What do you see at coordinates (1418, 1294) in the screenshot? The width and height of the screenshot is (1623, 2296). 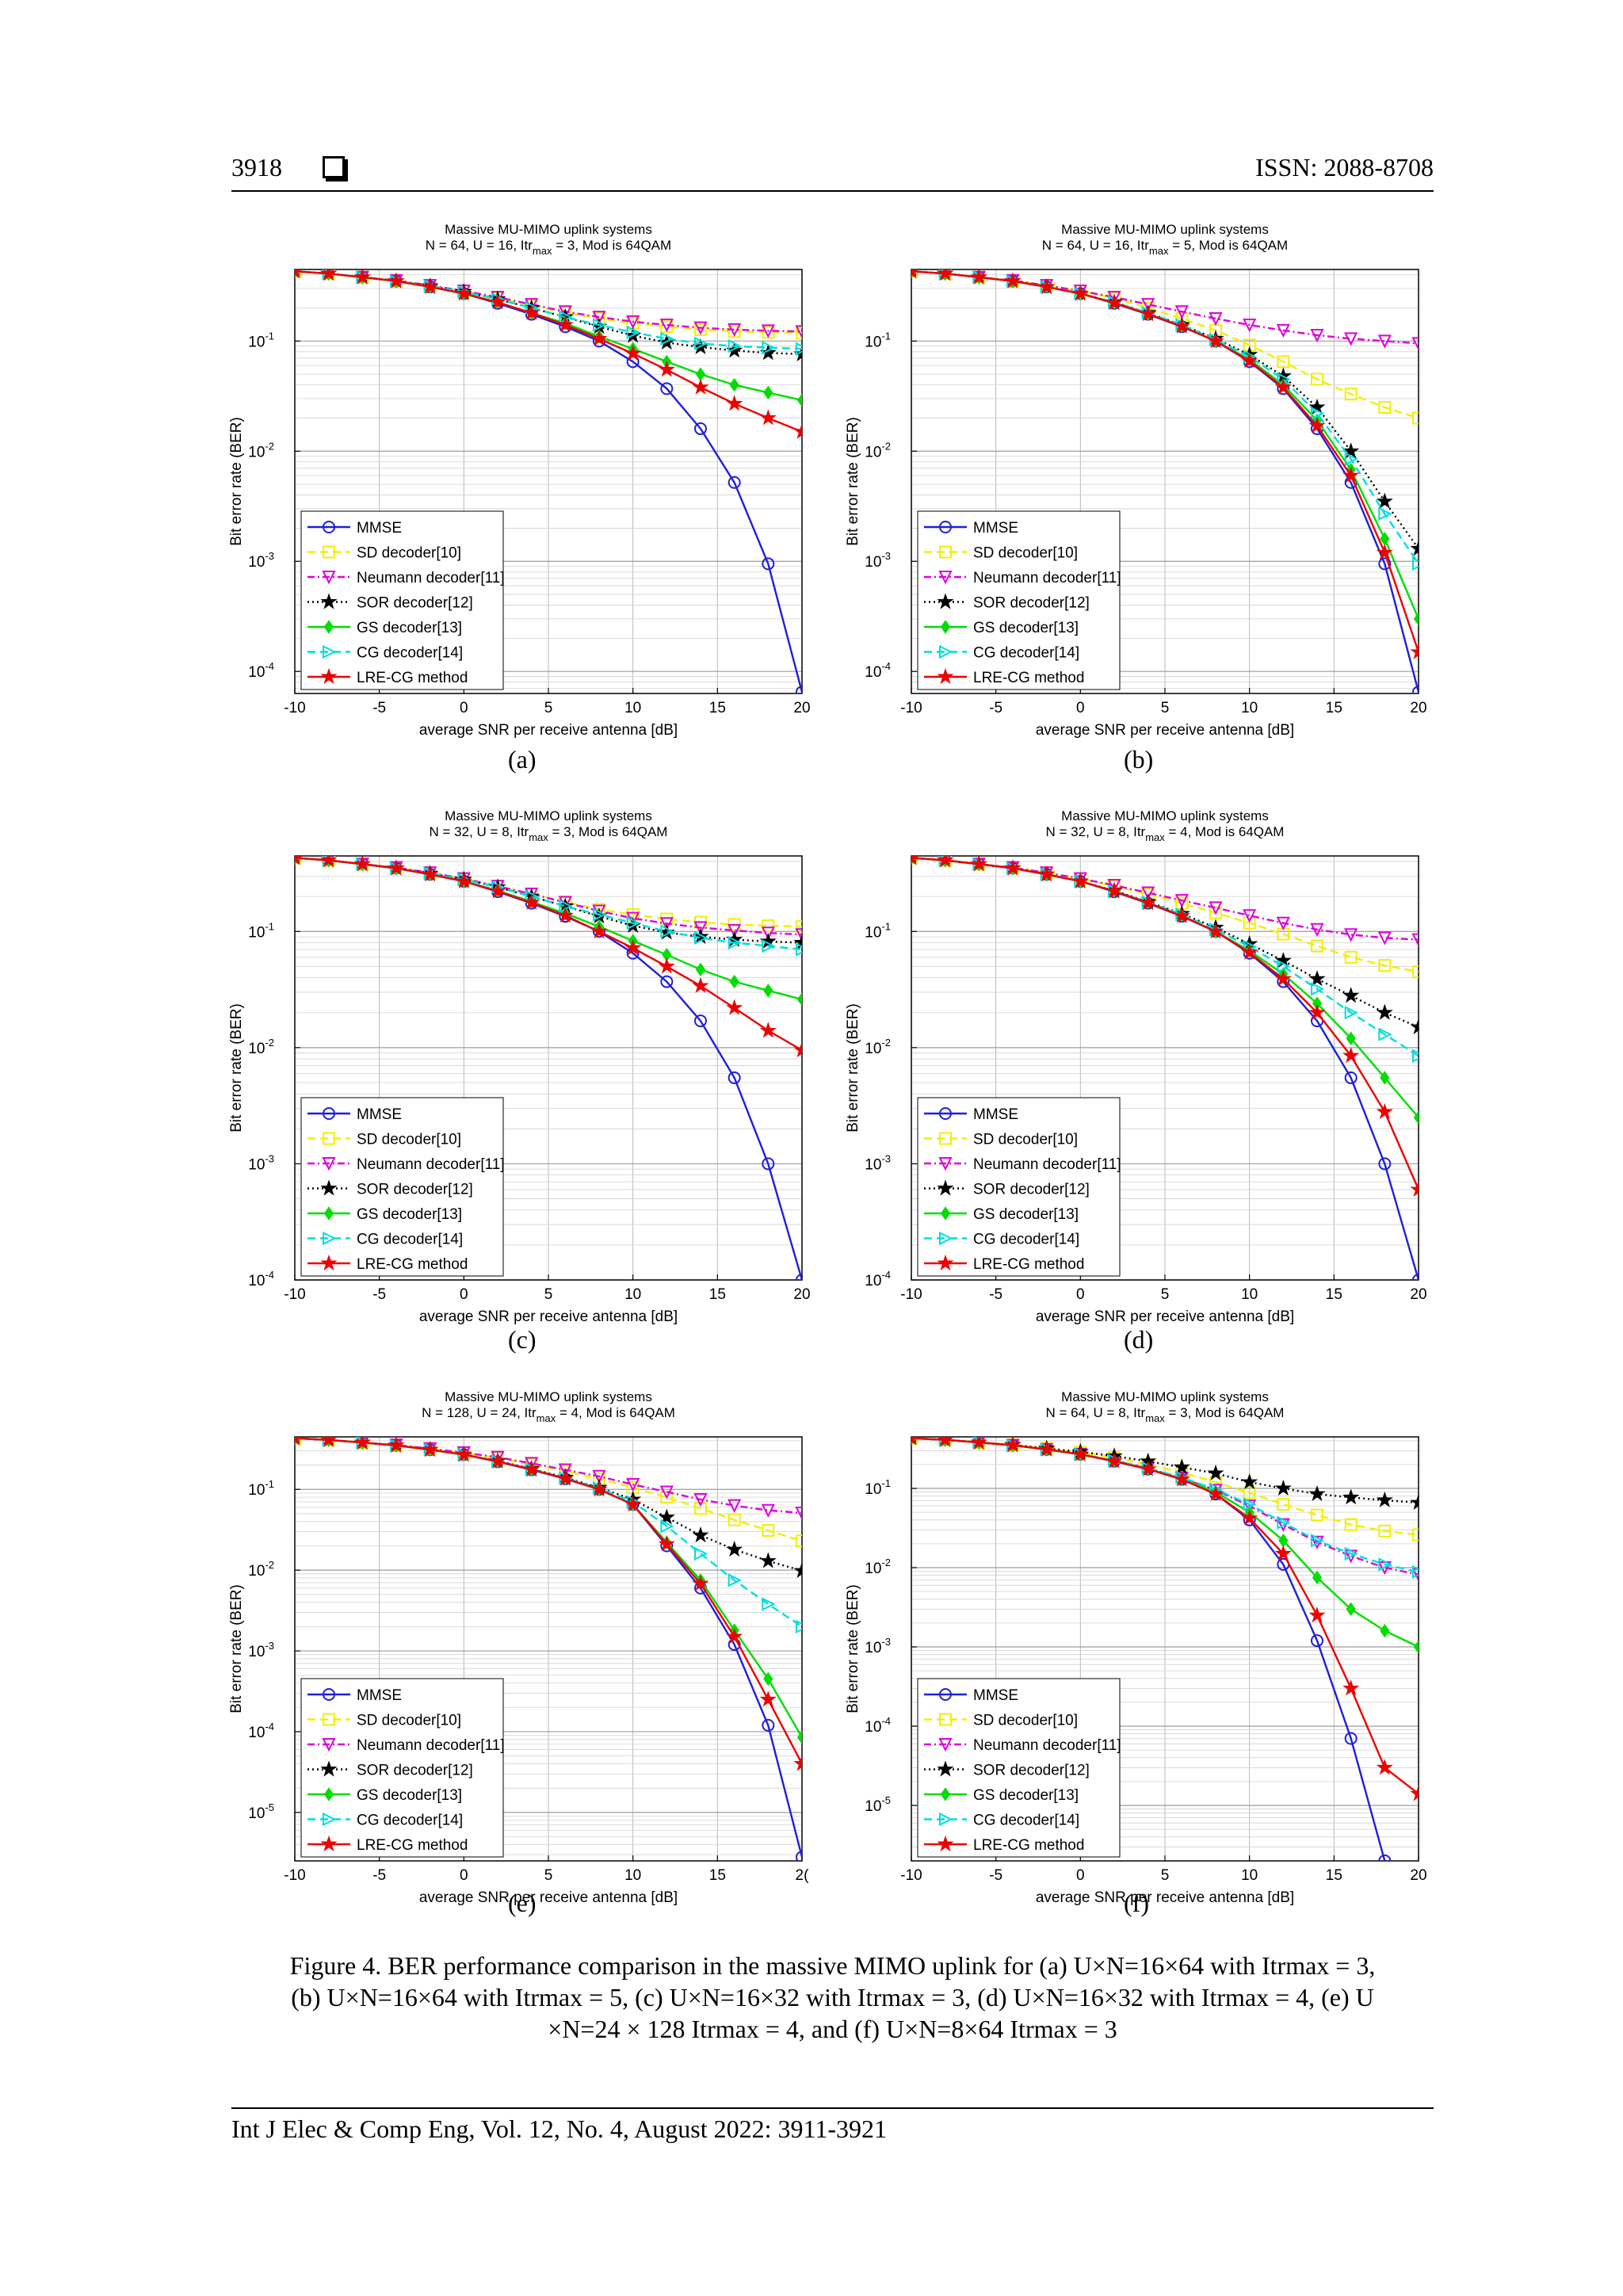 I see `x-tick-label: 20` at bounding box center [1418, 1294].